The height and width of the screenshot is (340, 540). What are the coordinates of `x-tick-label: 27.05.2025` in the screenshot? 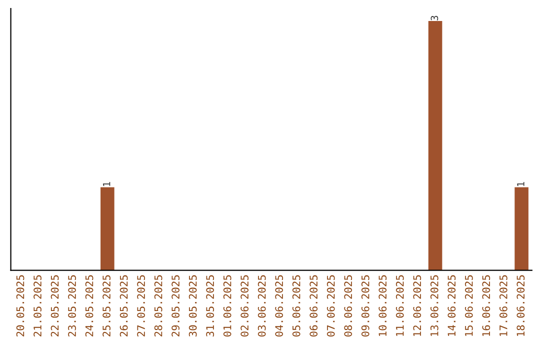 It's located at (141, 305).